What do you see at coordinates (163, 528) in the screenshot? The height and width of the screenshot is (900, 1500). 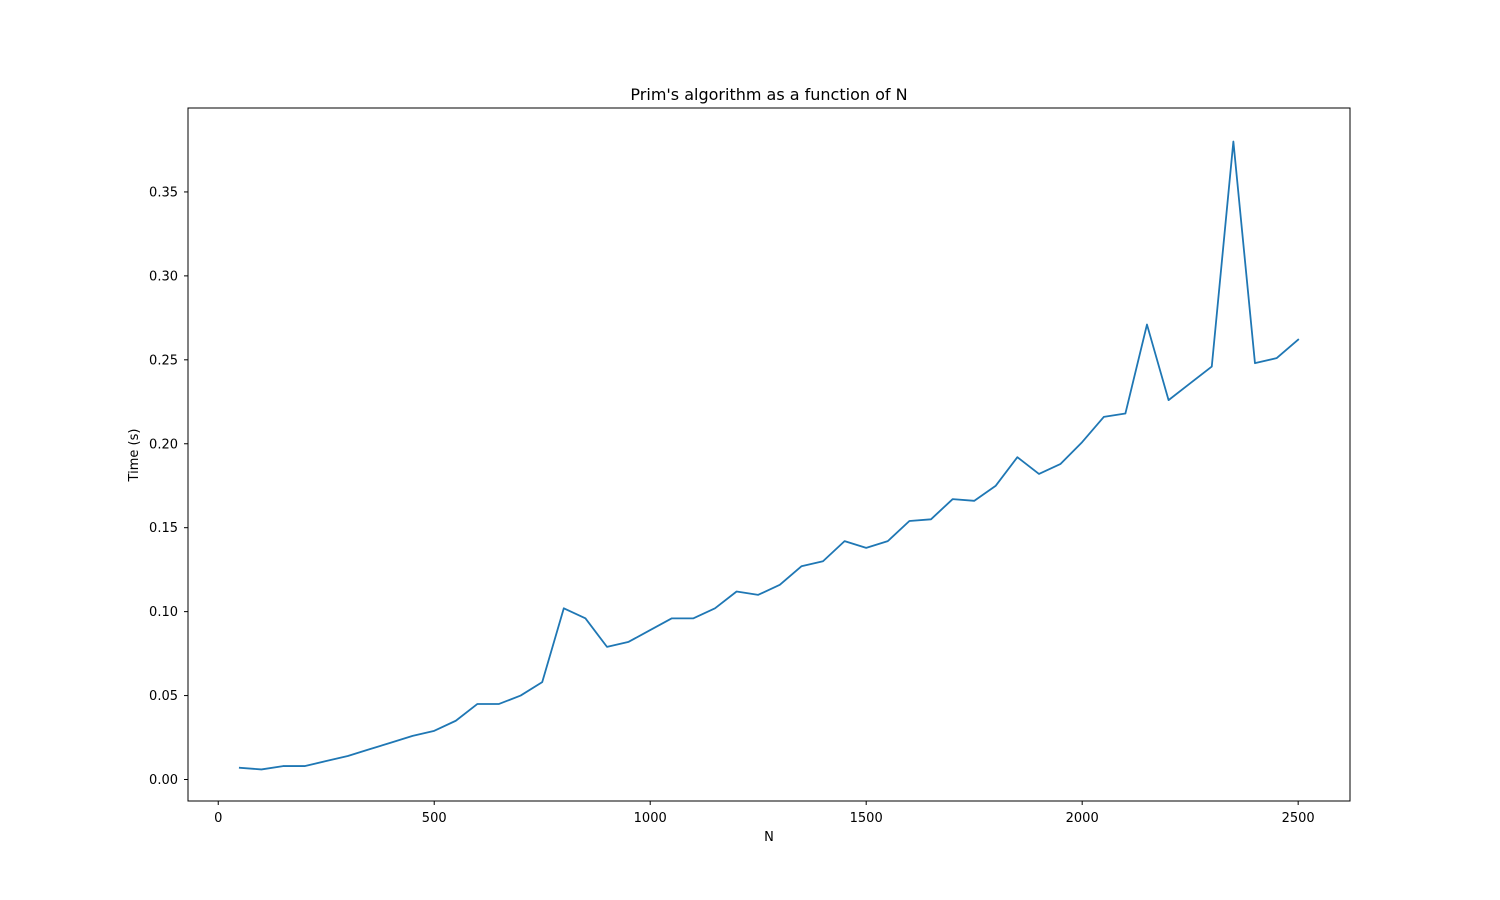 I see `y-tick-label: 0.15` at bounding box center [163, 528].